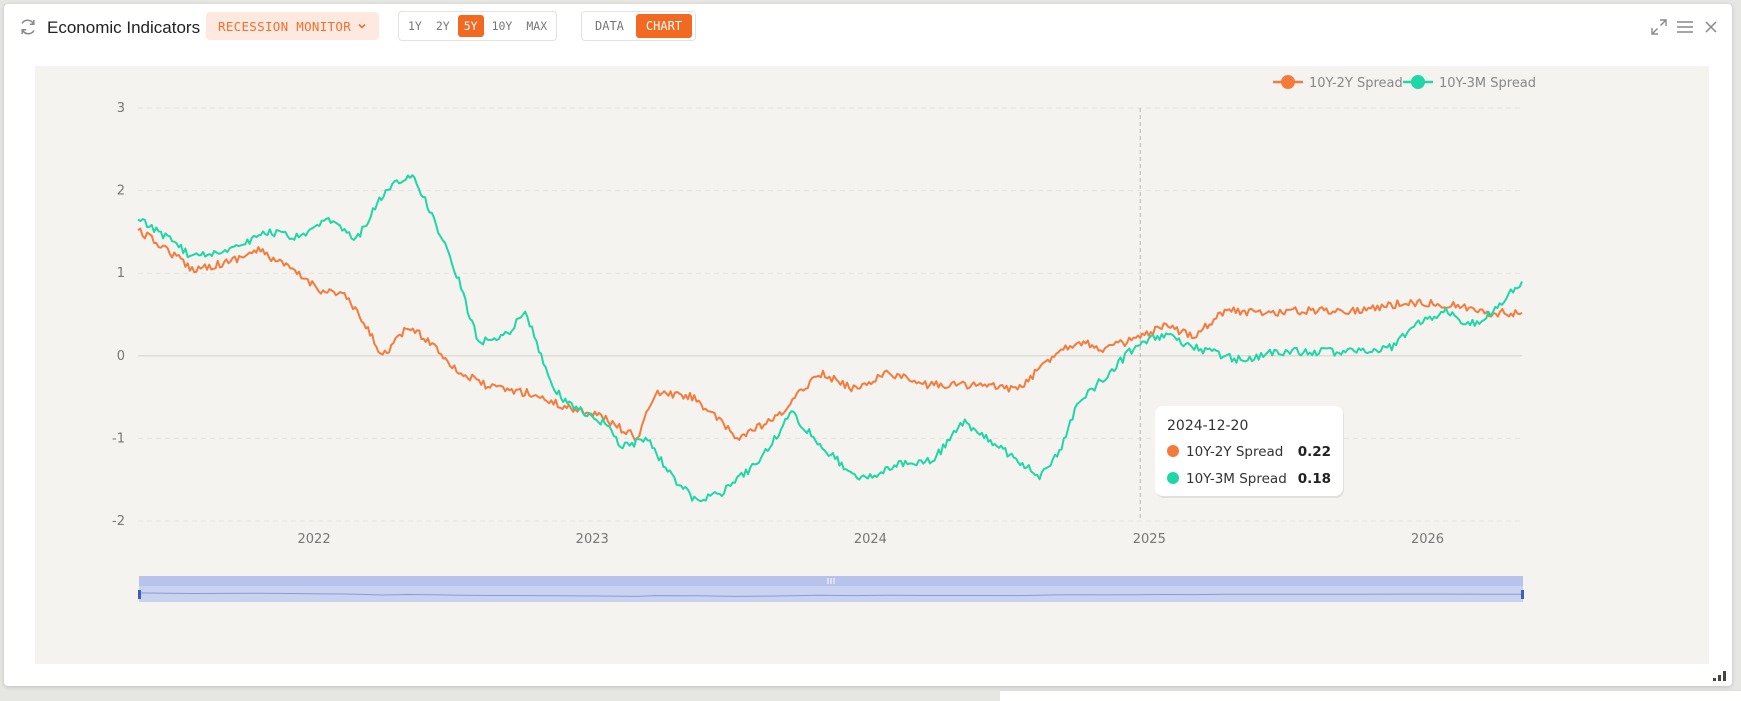 The width and height of the screenshot is (1741, 701). Describe the element at coordinates (28, 27) in the screenshot. I see `refresh-icon` at that location.